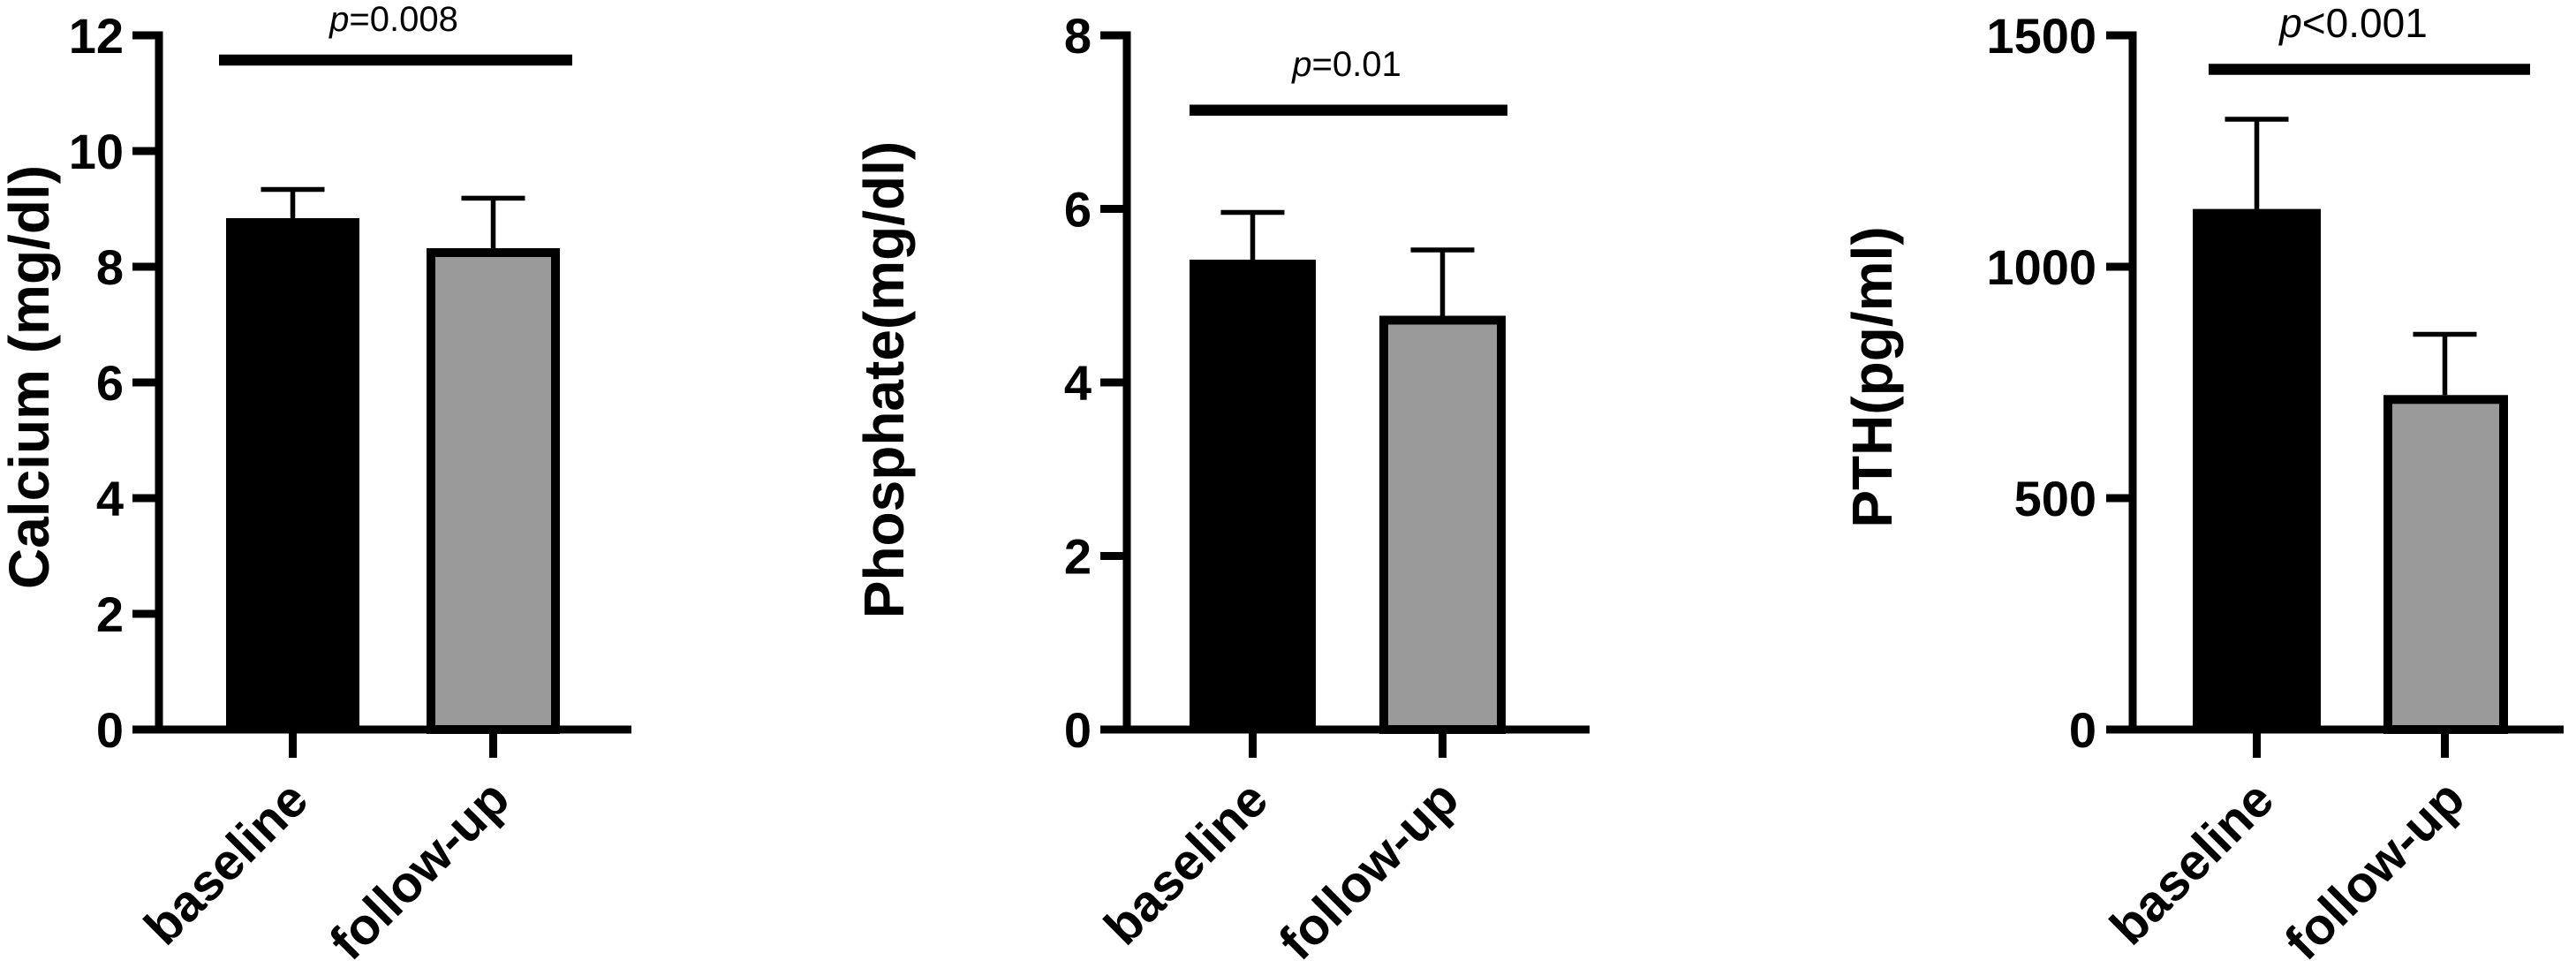 The image size is (2576, 968). I want to click on svg-text: 12, so click(96, 36).